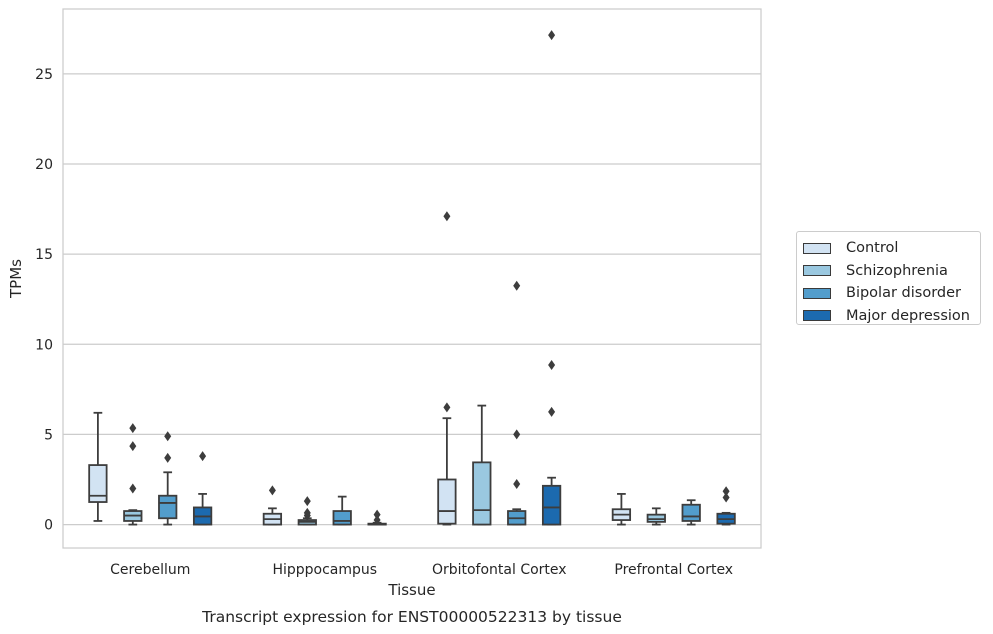 This screenshot has width=993, height=634. I want to click on legend-label: Schizophrenia, so click(897, 270).